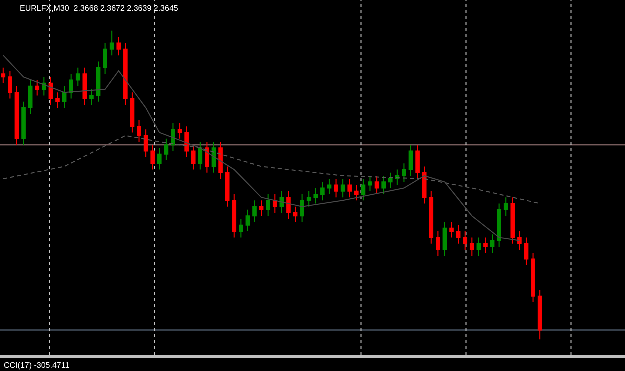 The width and height of the screenshot is (625, 371). Describe the element at coordinates (99, 8) in the screenshot. I see `chart-title: EURLFX,M30 2.3668 2.3672 2.3639 2.3645` at that location.